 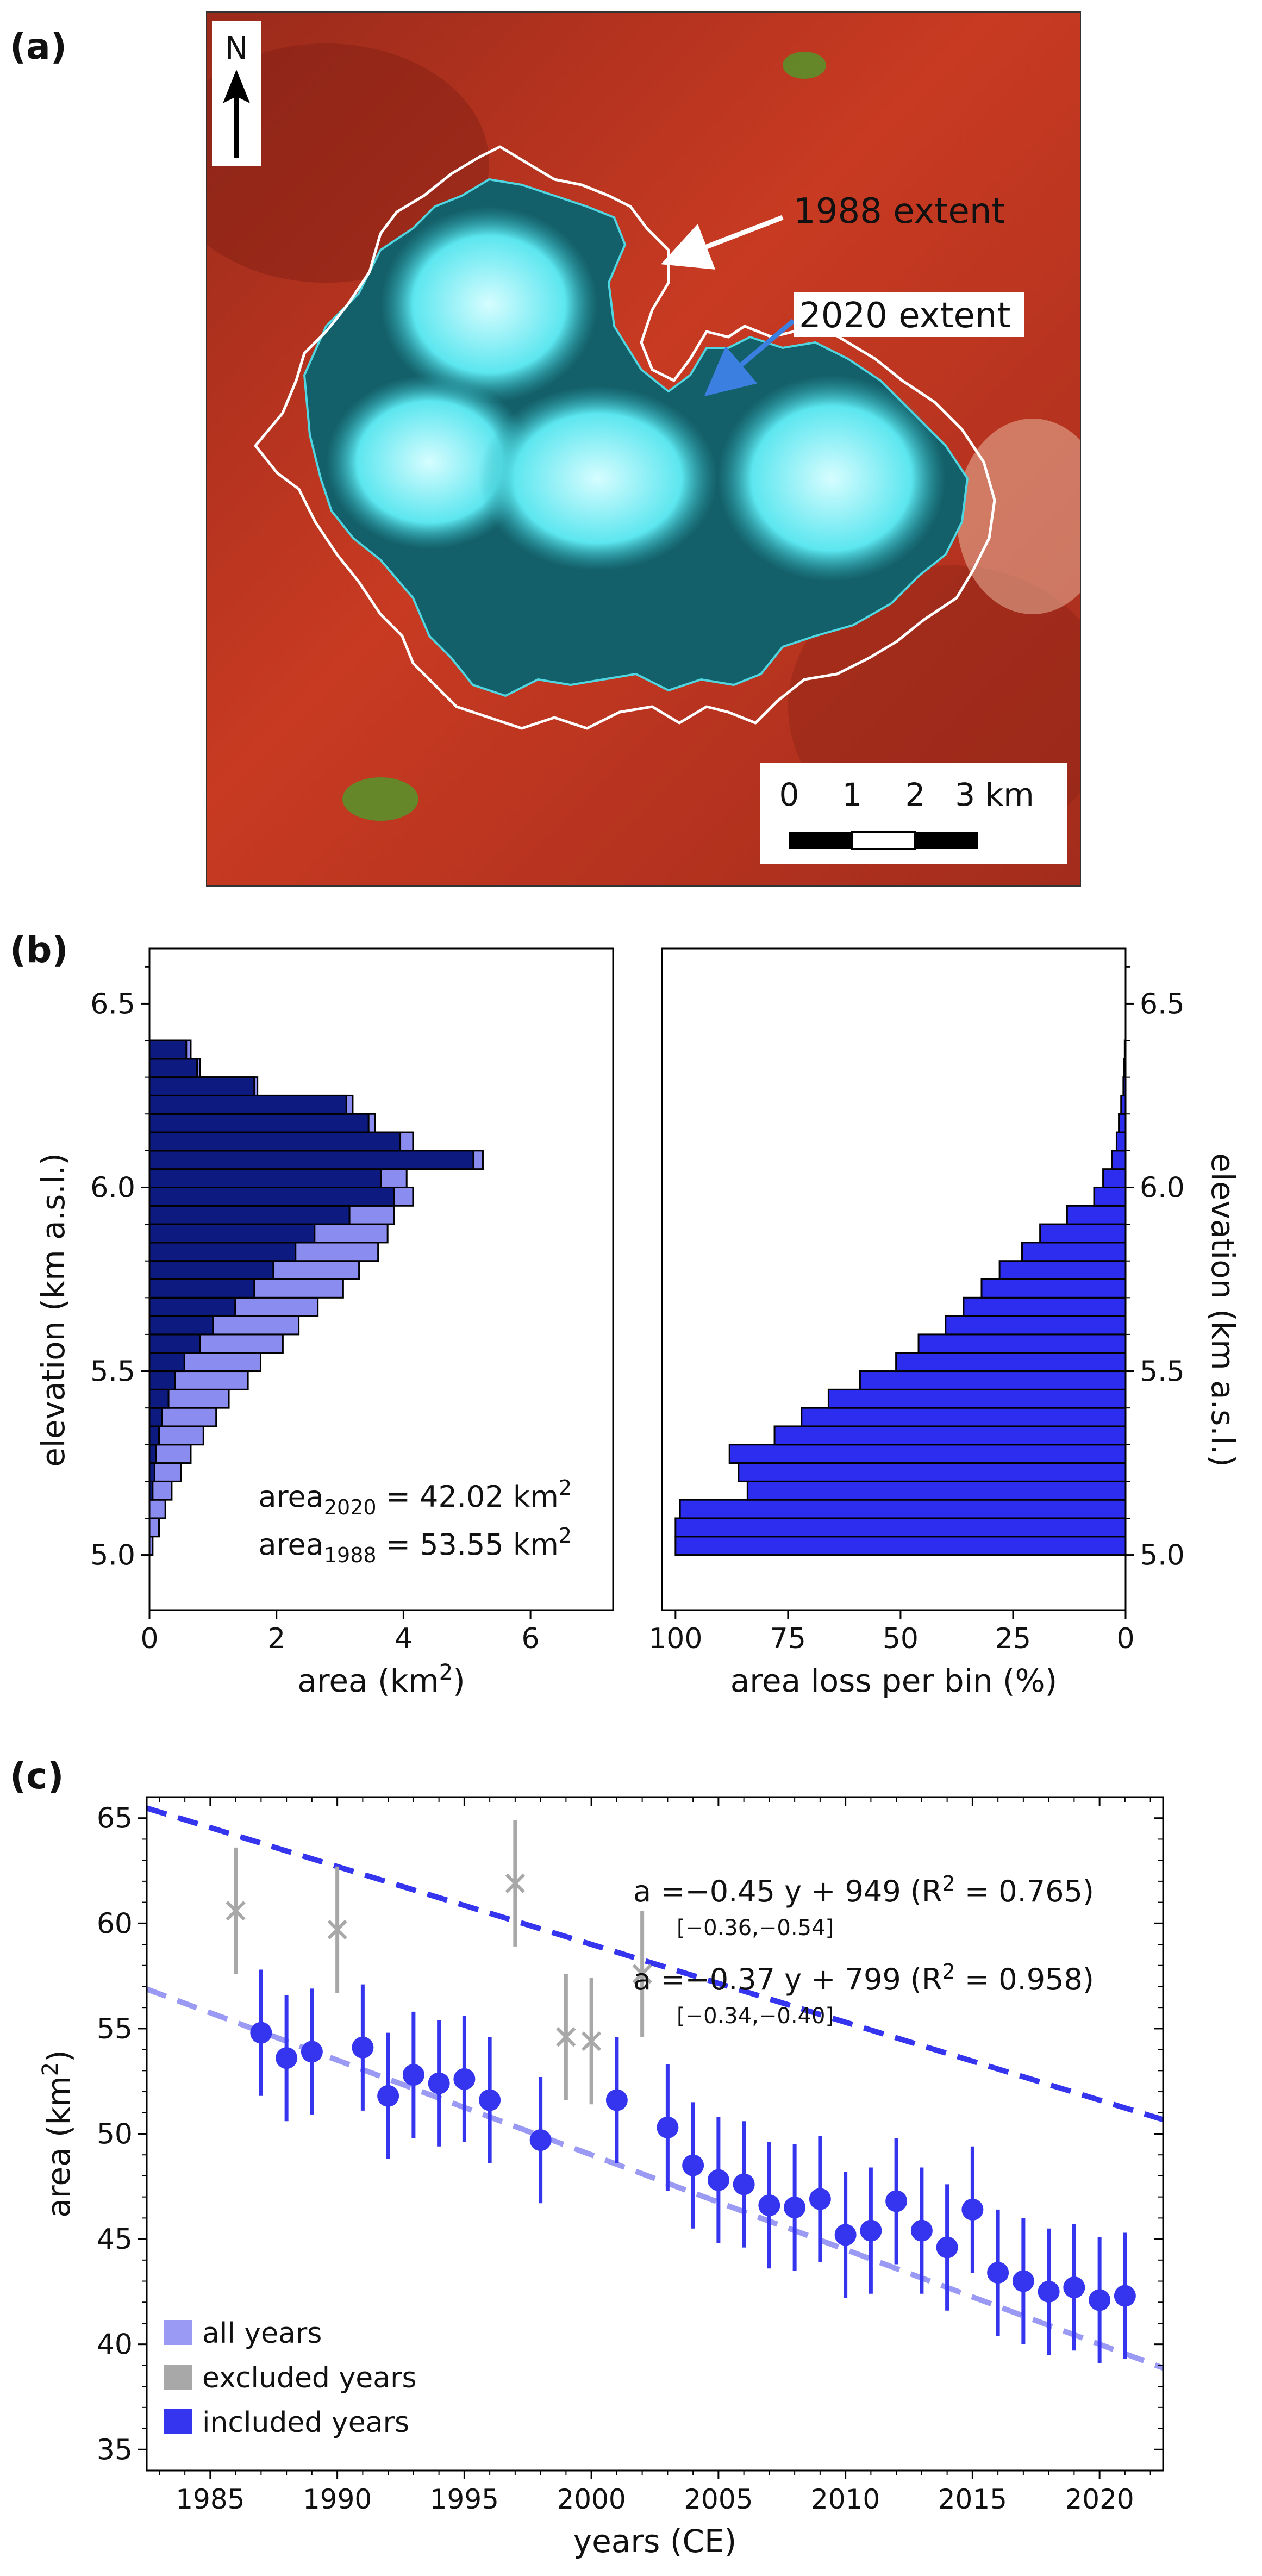 I want to click on x-tick-label: 1985, so click(x=210, y=2500).